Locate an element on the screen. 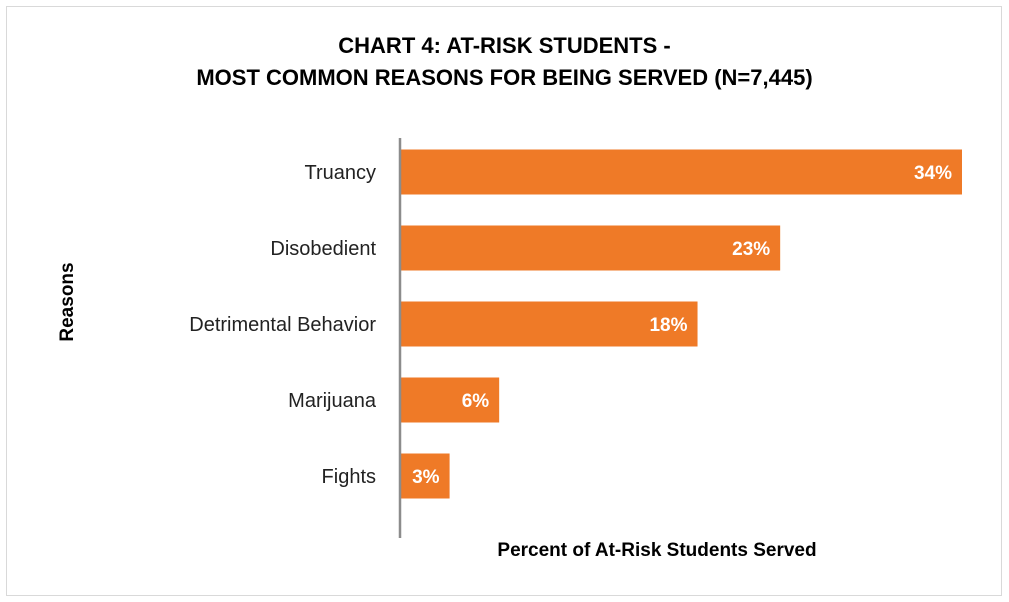  data-label: 23% is located at coordinates (751, 249).